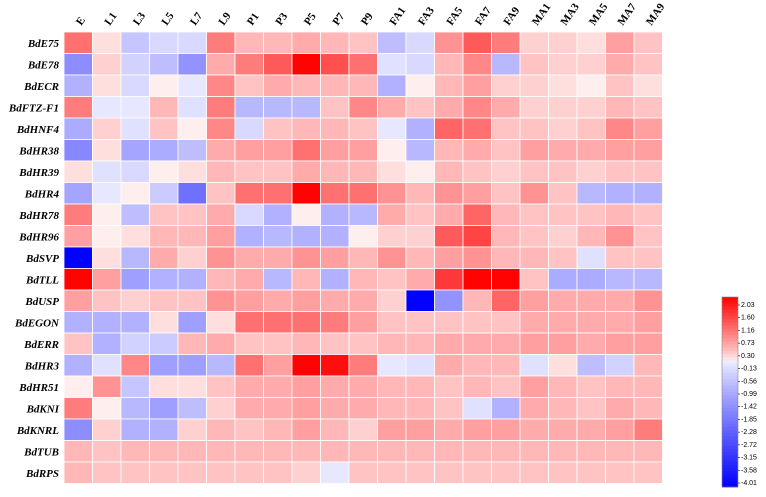  Describe the element at coordinates (43, 44) in the screenshot. I see `row-label: BdE75` at that location.